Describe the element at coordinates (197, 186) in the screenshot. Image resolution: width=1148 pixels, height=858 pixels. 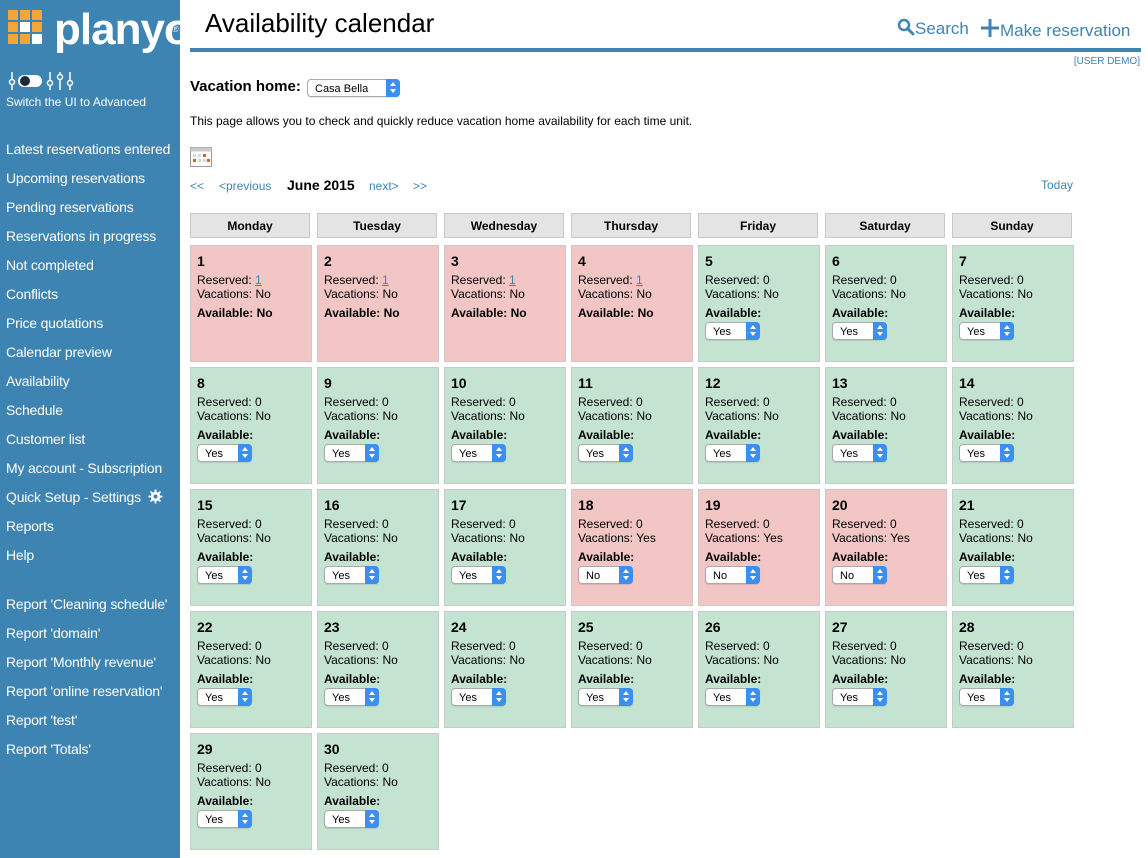
I see `first-month-link: <<` at that location.